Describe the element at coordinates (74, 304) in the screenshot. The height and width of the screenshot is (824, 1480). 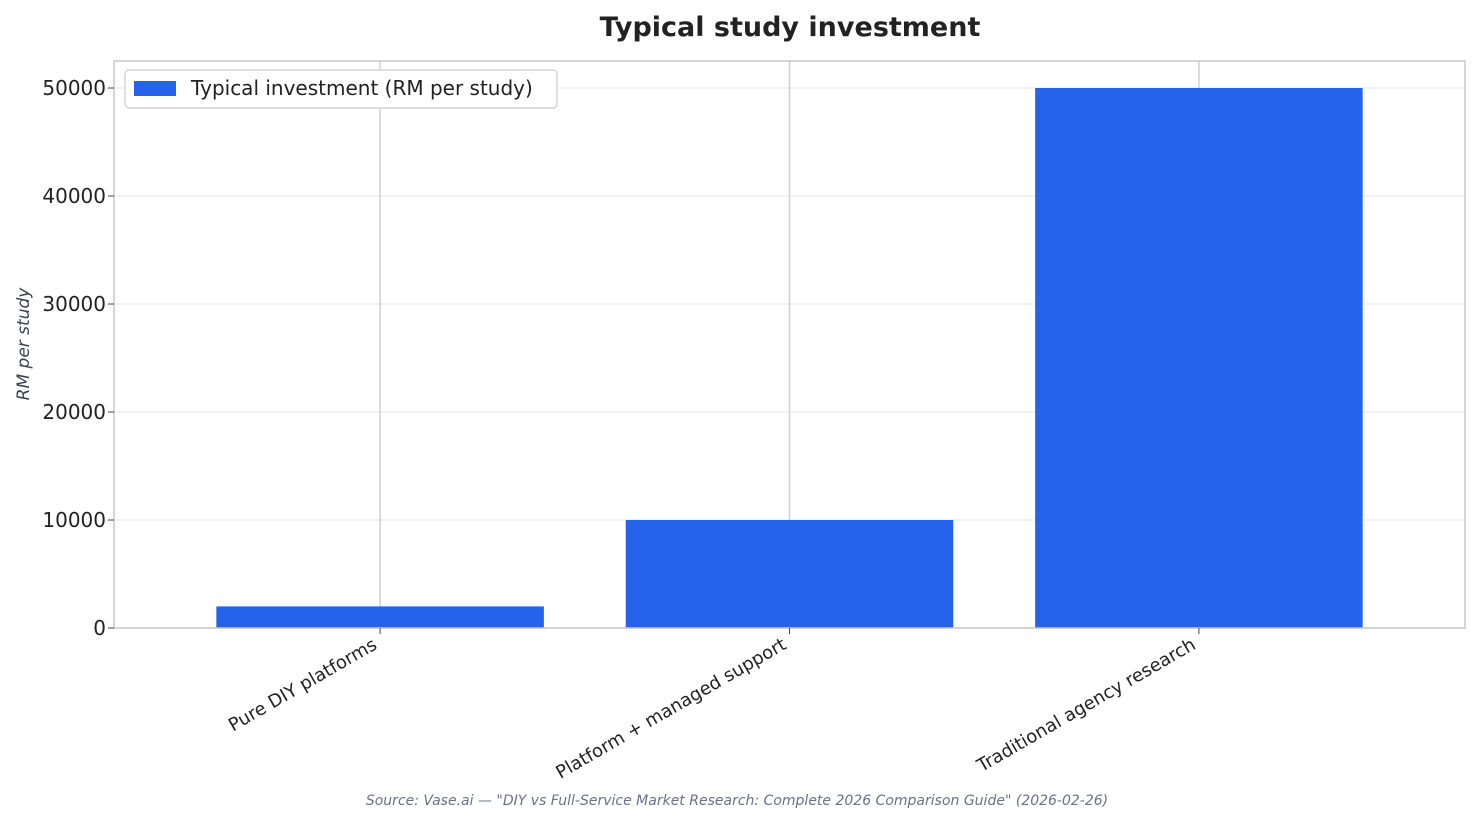
I see `y-tick-label: 30000` at that location.